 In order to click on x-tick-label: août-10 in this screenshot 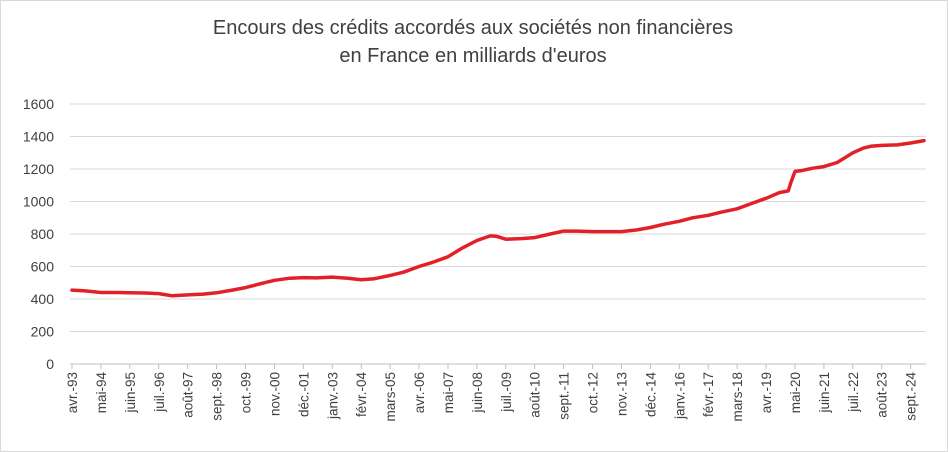, I will do `click(535, 395)`.